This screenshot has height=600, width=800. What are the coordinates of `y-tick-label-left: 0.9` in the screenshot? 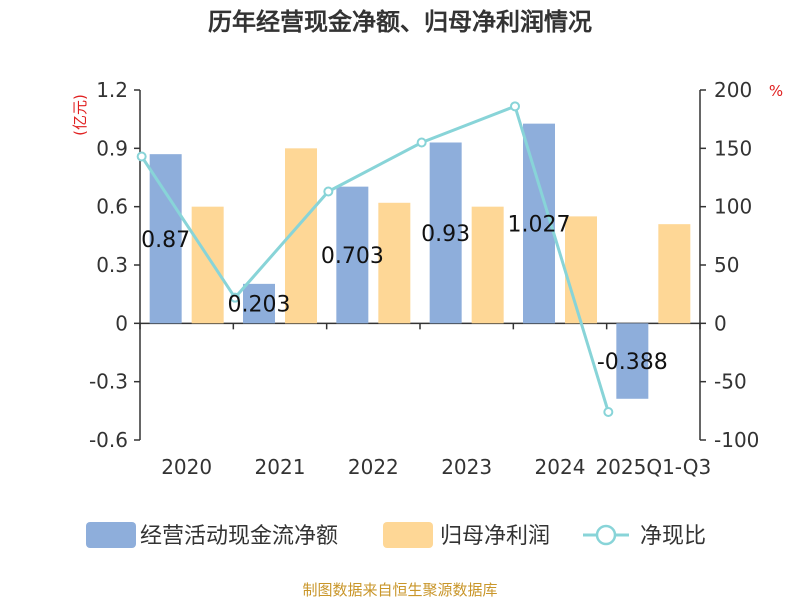 It's located at (112, 148).